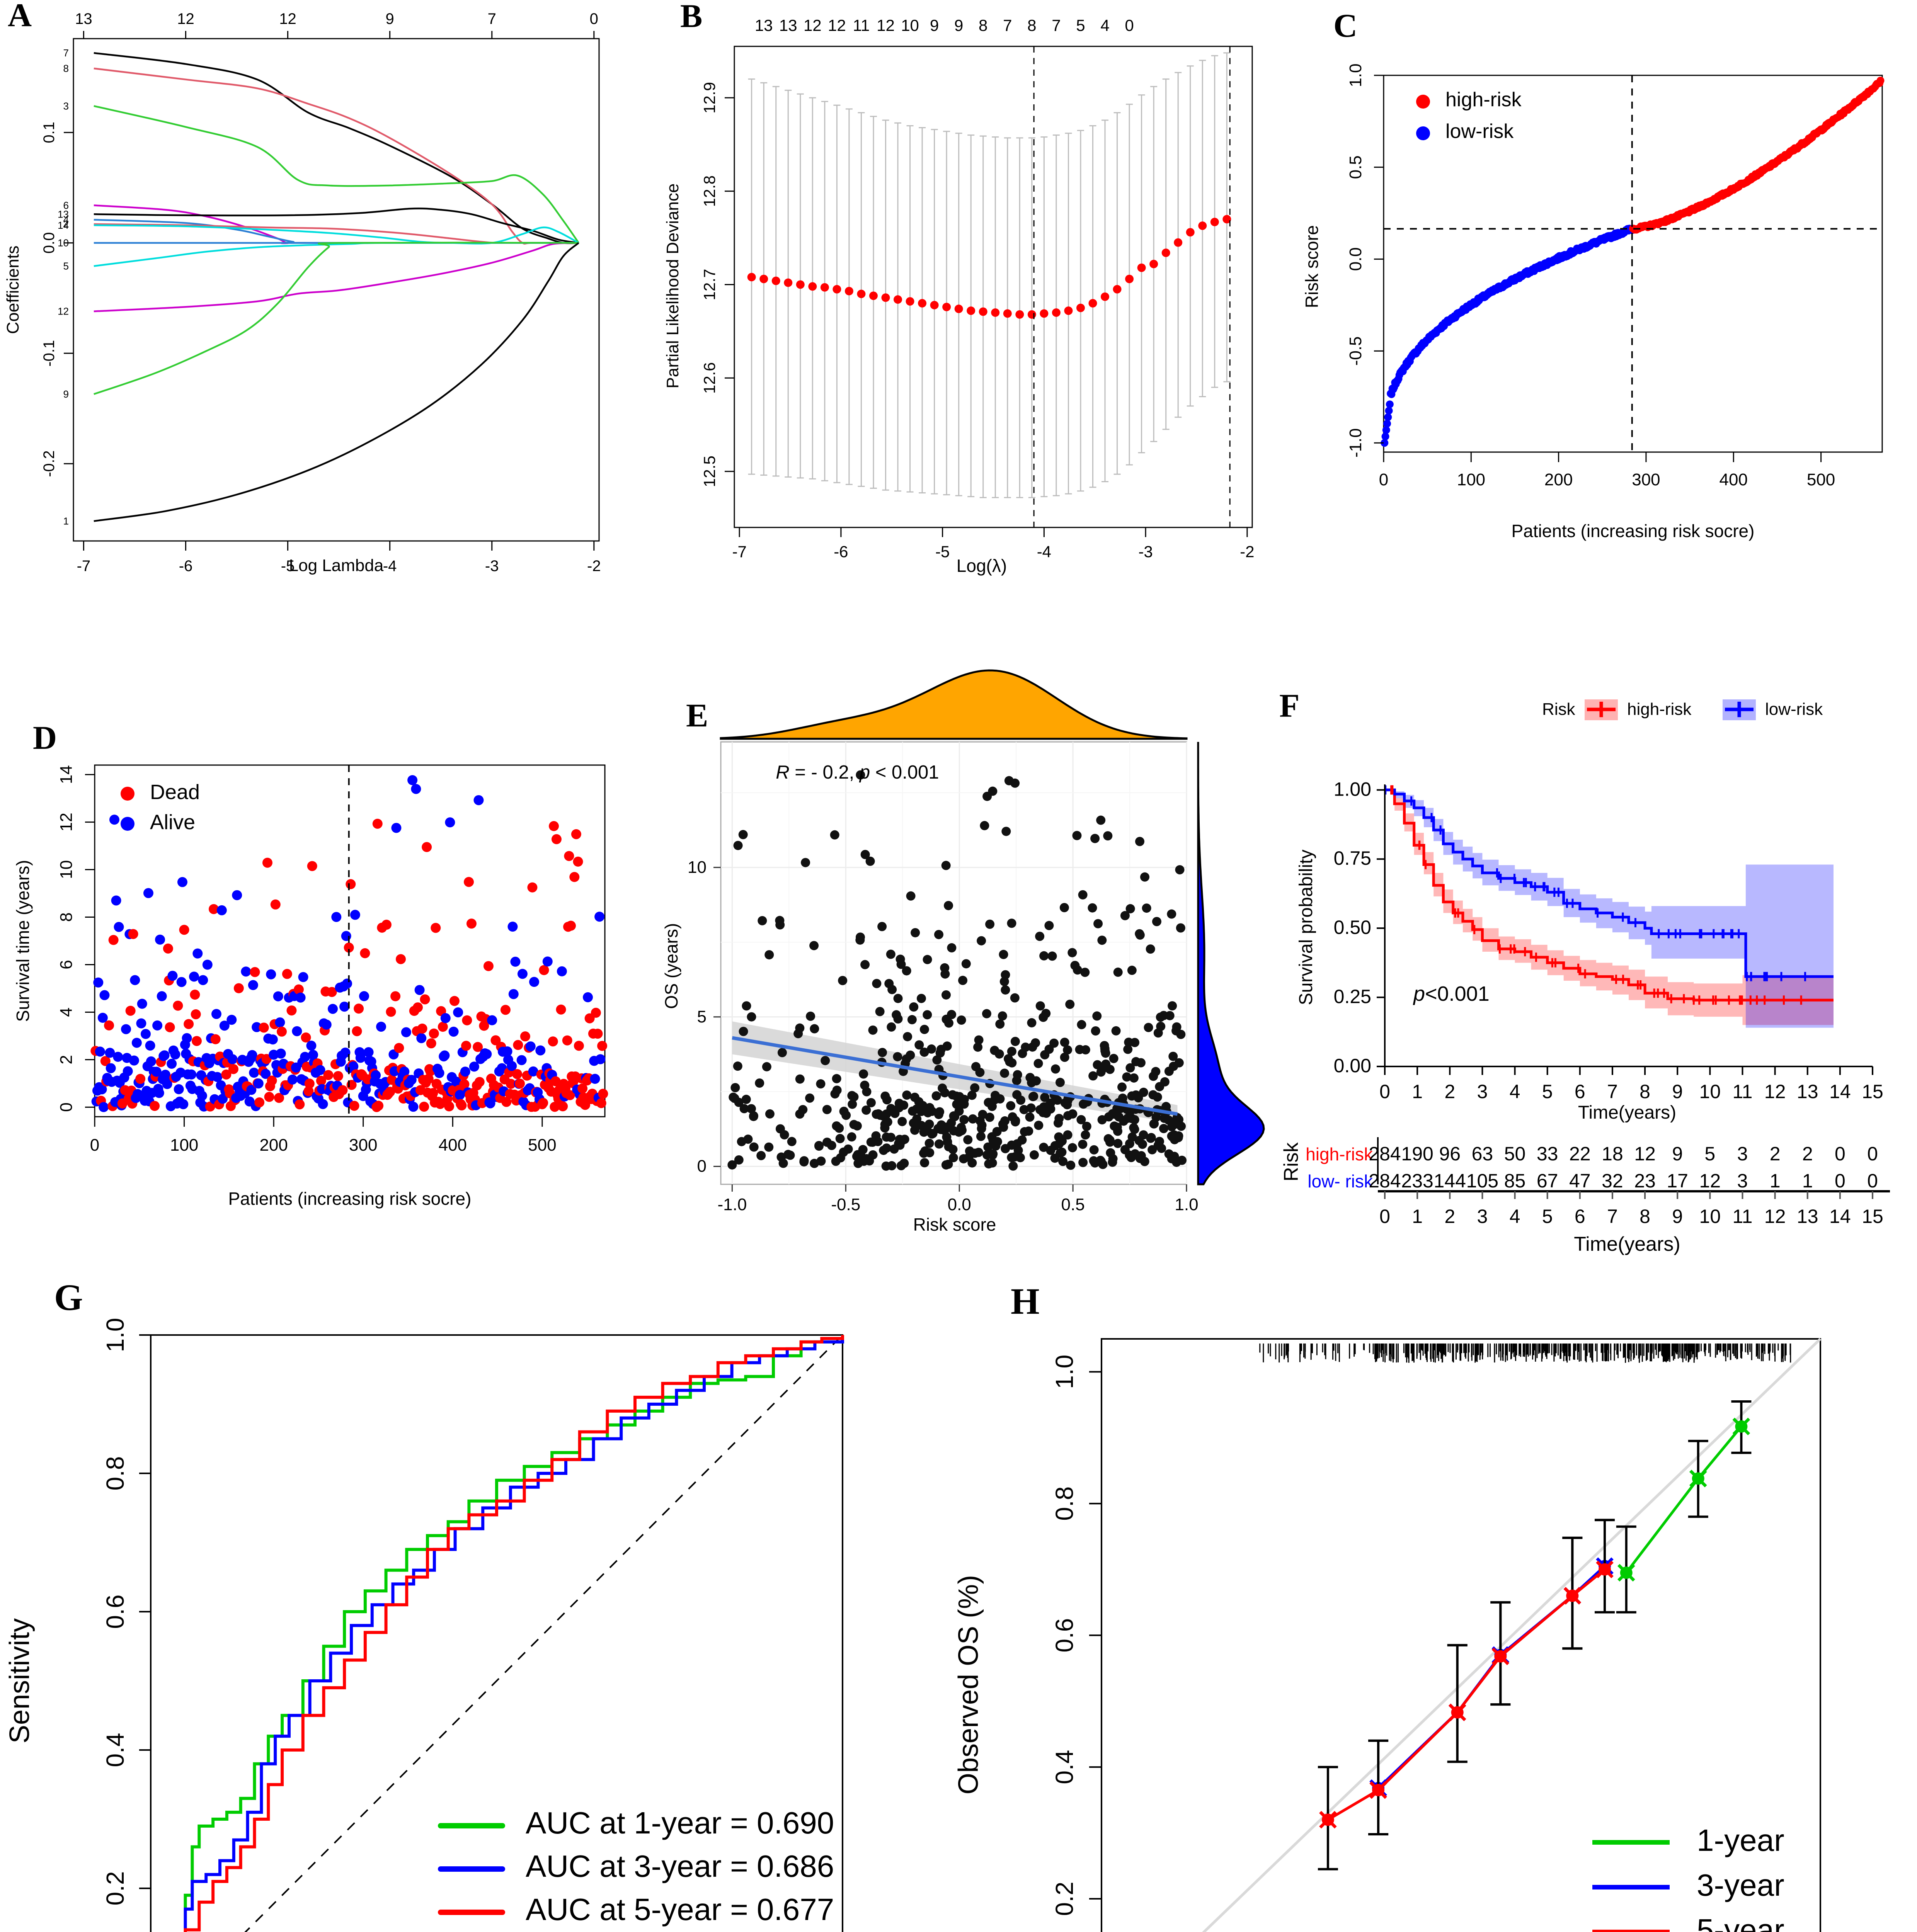 This screenshot has height=1932, width=1917. What do you see at coordinates (20, 17) in the screenshot?
I see `panel-a-label: A` at bounding box center [20, 17].